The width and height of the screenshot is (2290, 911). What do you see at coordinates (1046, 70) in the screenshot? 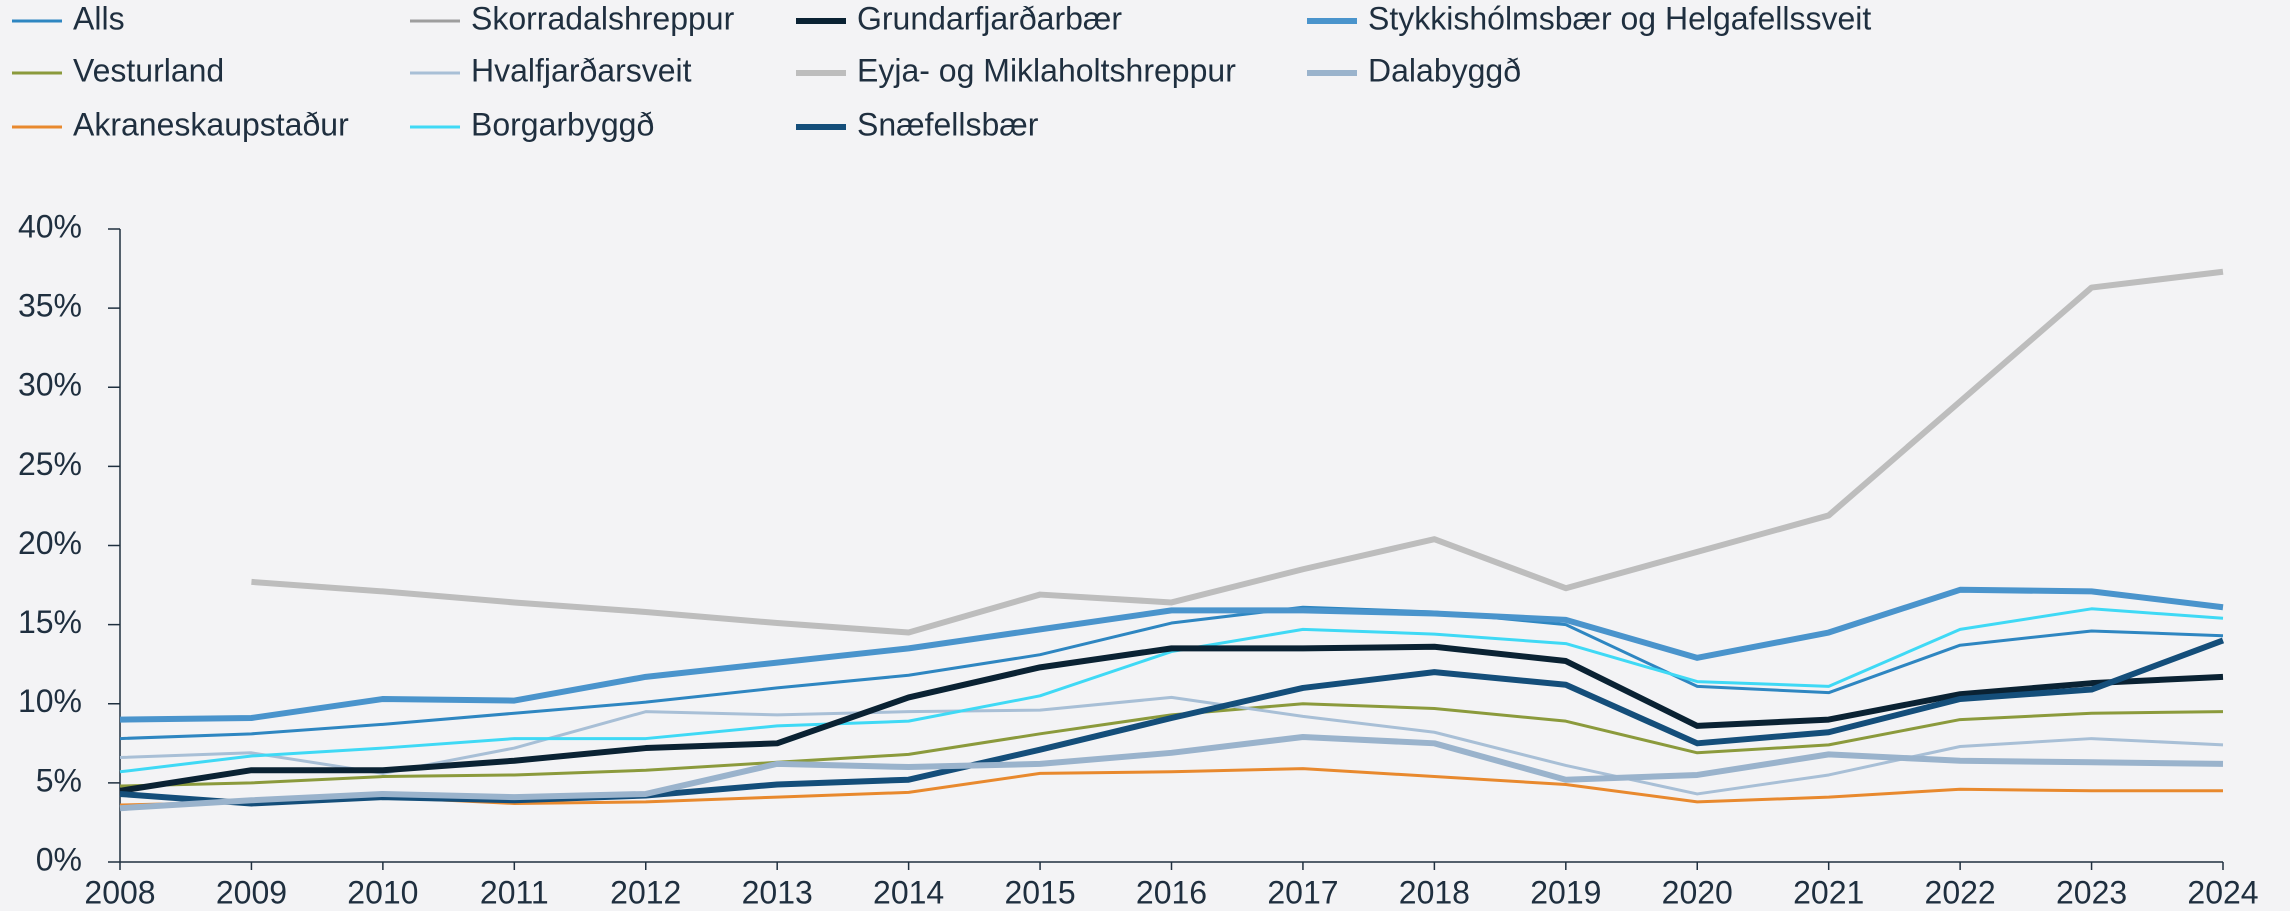
I see `legend-label: Eyja- og Miklaholtshreppur` at bounding box center [1046, 70].